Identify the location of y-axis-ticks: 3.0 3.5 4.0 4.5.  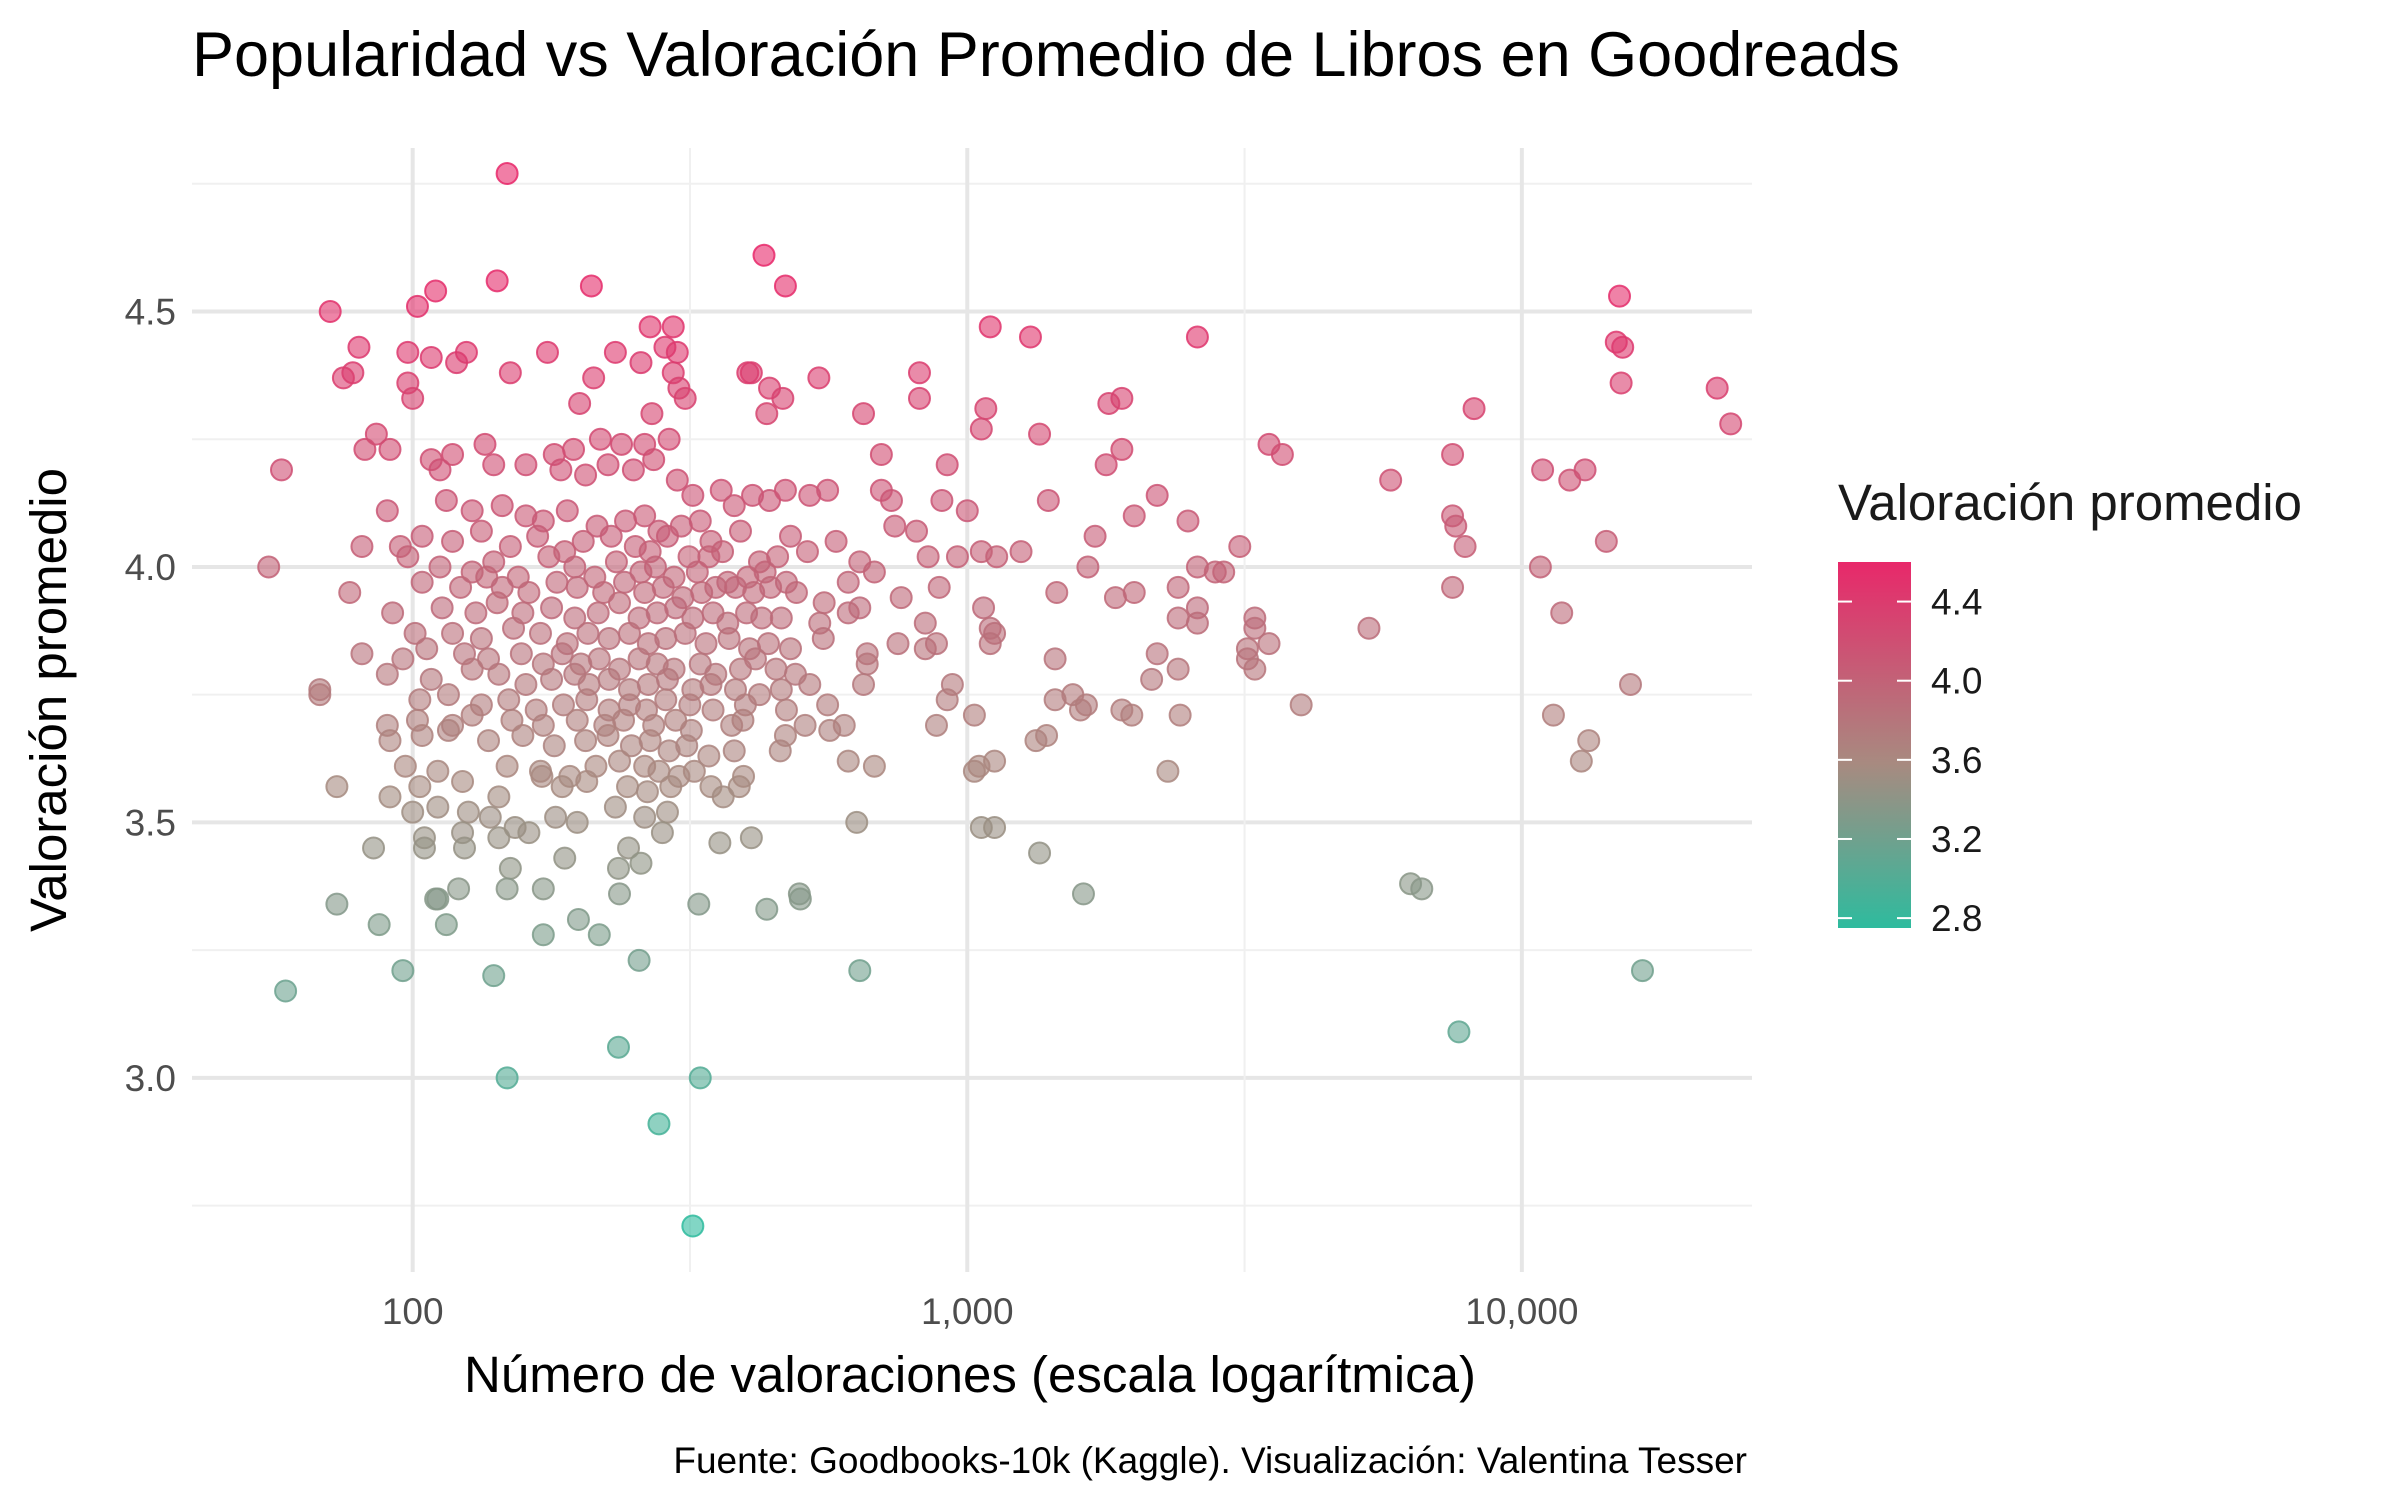
(150, 694).